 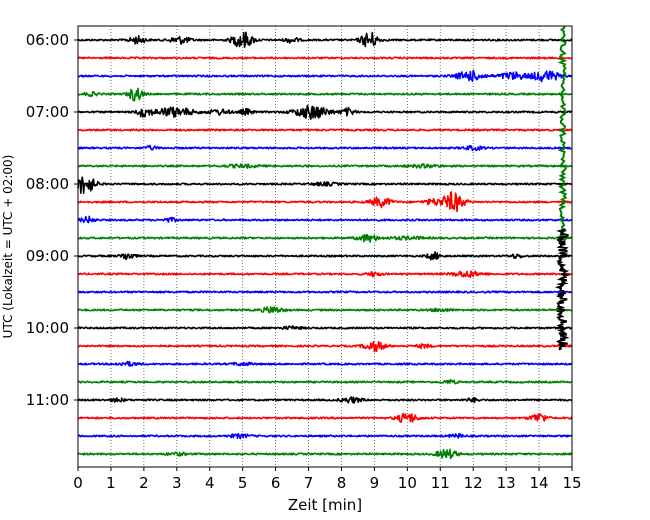 What do you see at coordinates (327, 479) in the screenshot?
I see `x-axis-ticks: 0 1 2 3 4 5 6 7 8 9 10 11 12 13 14 15` at bounding box center [327, 479].